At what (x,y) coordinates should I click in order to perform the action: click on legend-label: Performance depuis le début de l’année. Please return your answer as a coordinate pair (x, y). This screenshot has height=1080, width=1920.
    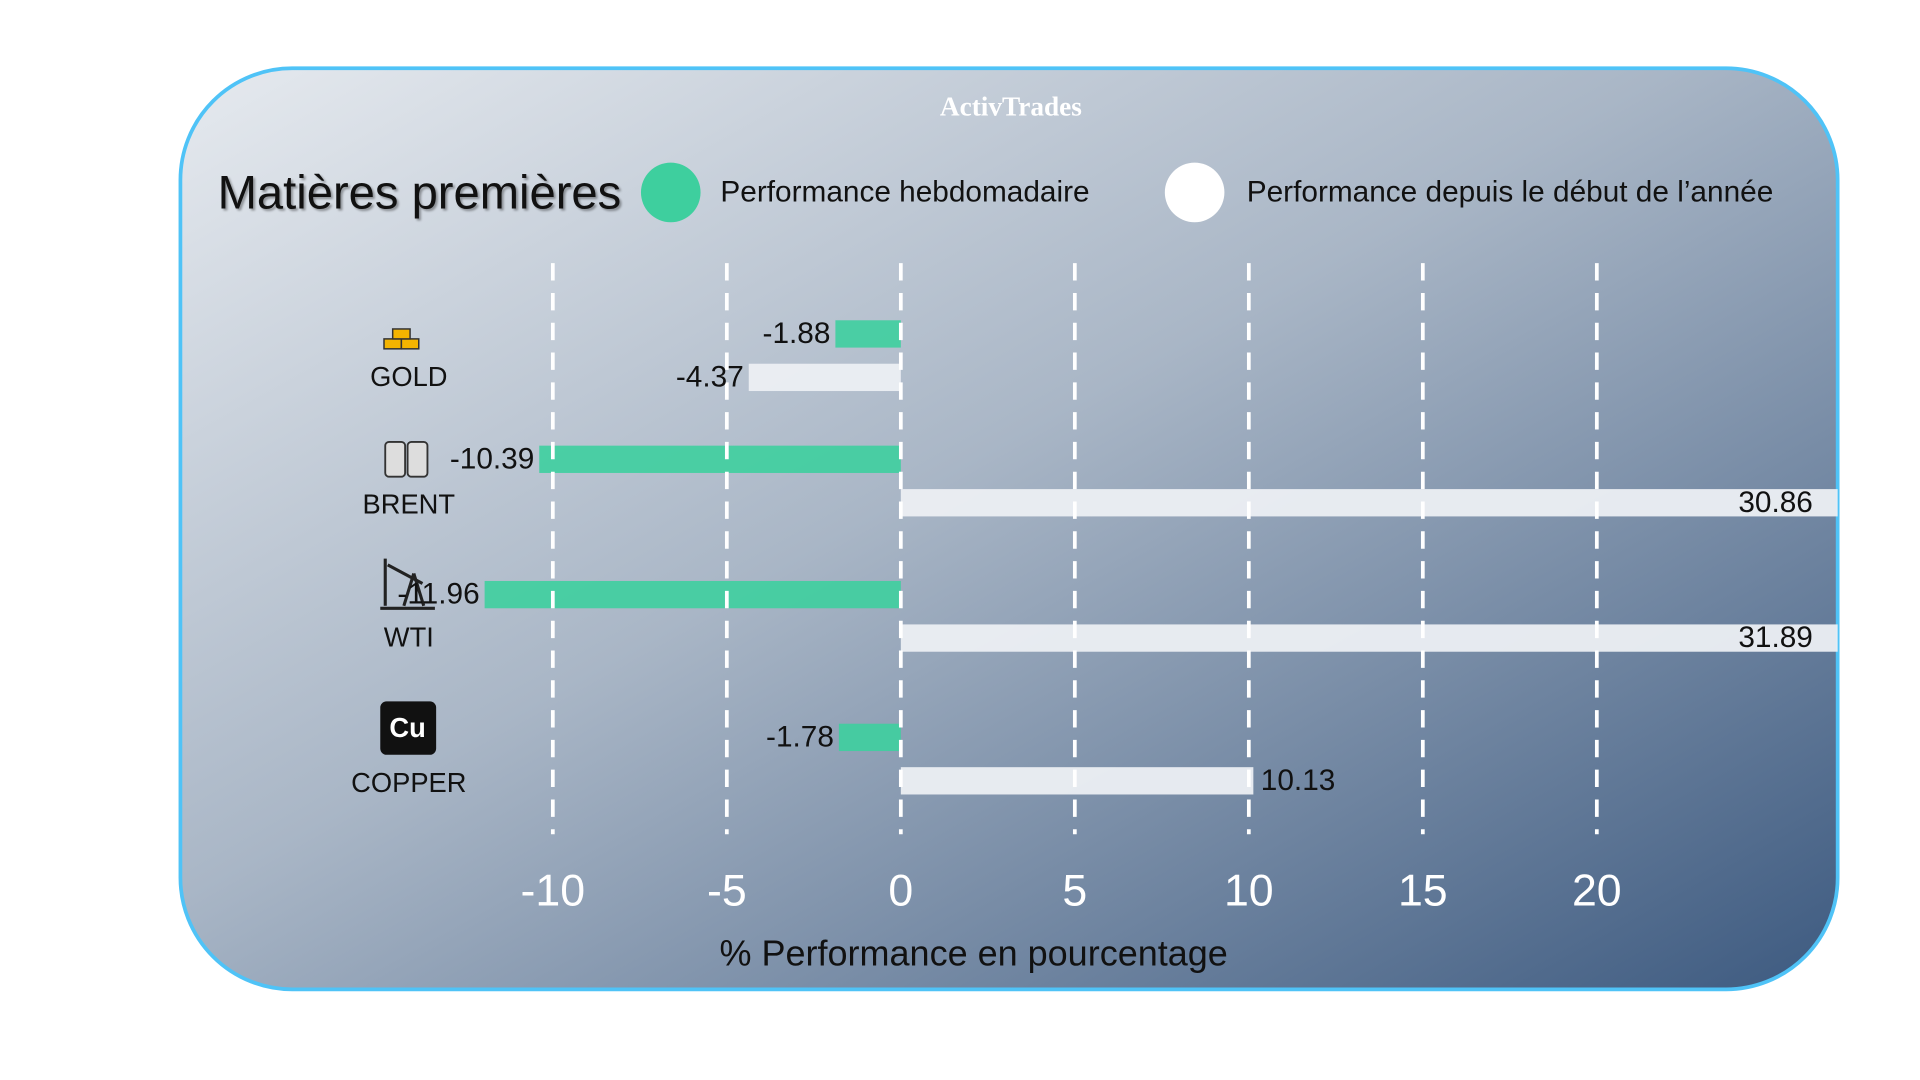
    Looking at the image, I should click on (1510, 192).